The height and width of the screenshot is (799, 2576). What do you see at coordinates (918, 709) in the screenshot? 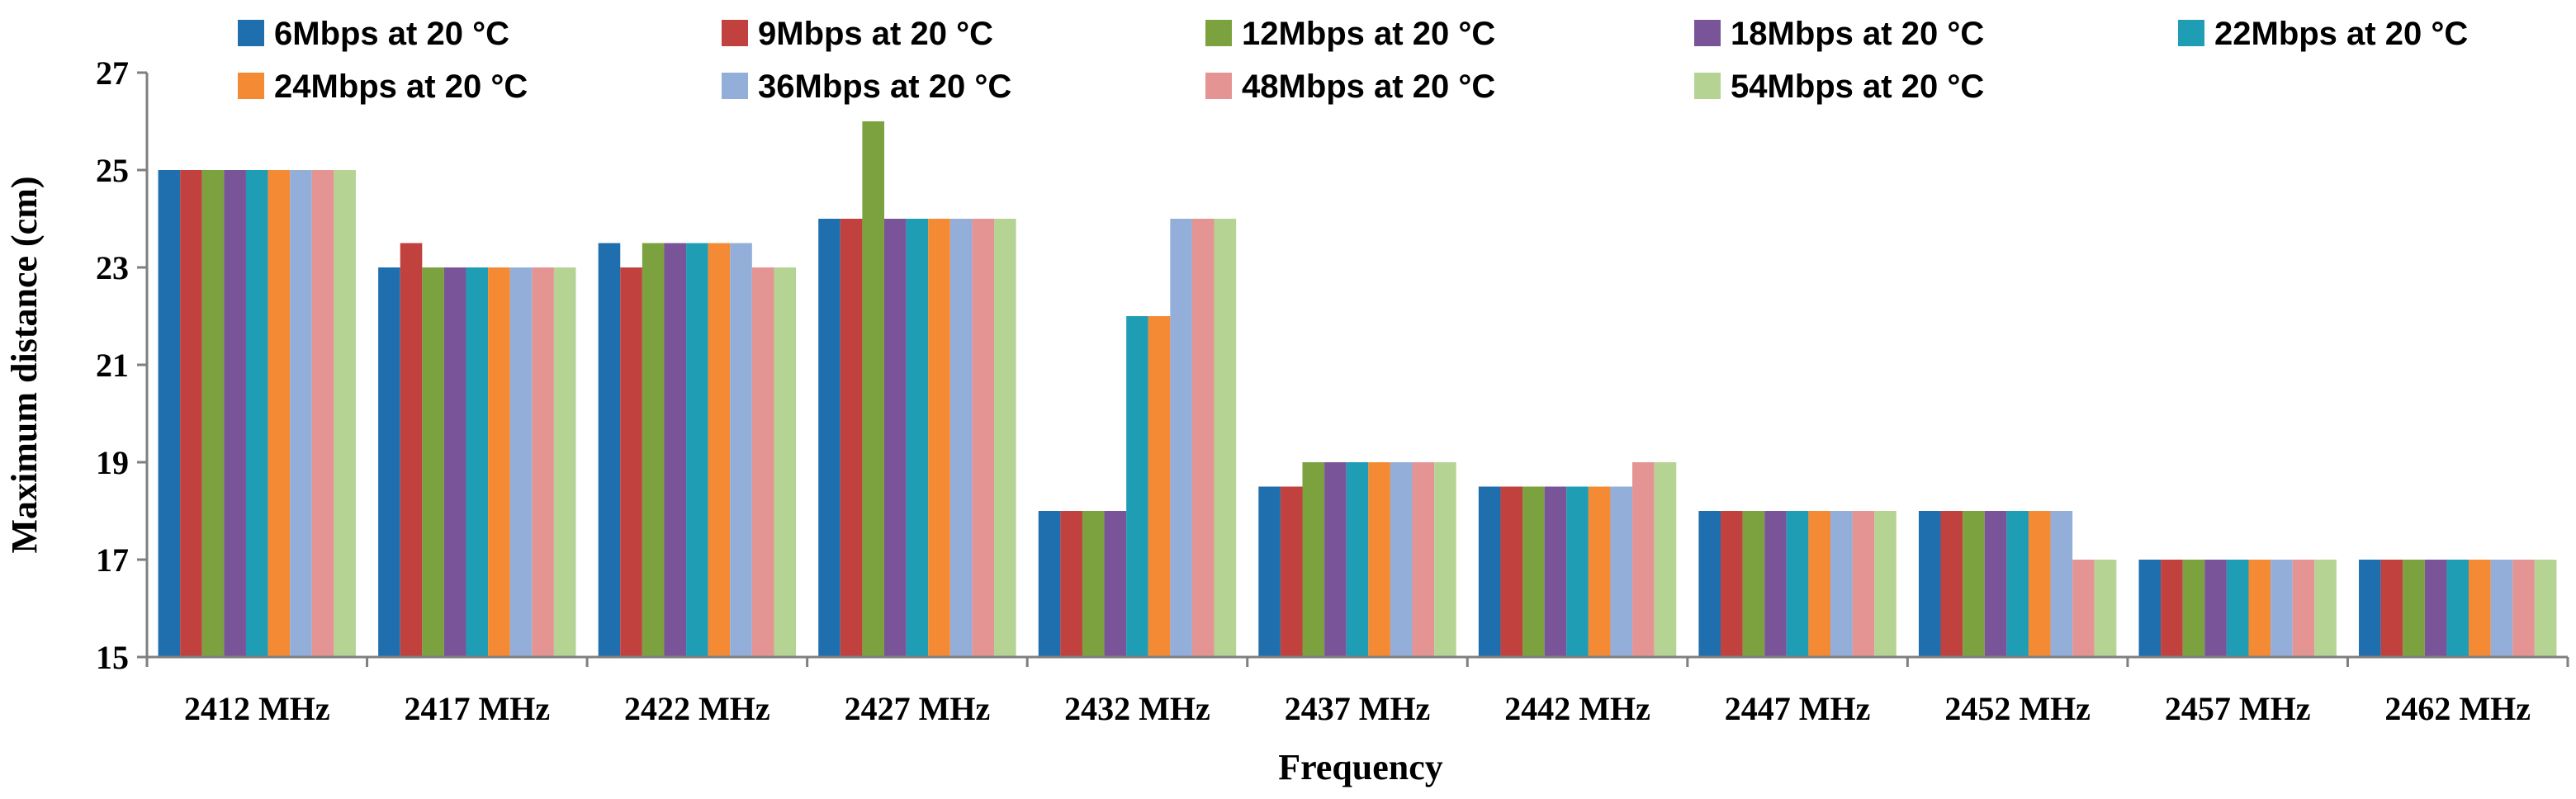
I see `x-tick-label: 2427 MHz` at bounding box center [918, 709].